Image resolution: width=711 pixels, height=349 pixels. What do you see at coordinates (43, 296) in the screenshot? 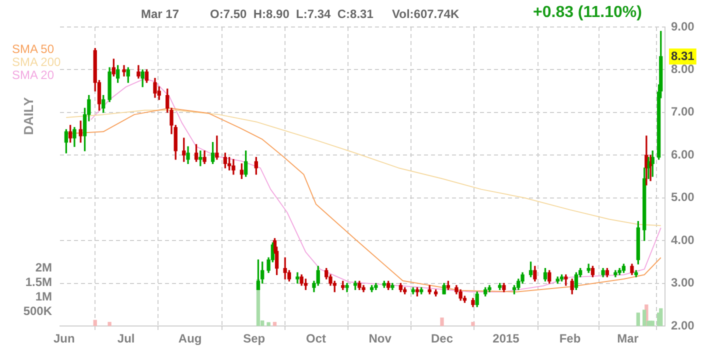
I see `y2-tick-label: 1M` at bounding box center [43, 296].